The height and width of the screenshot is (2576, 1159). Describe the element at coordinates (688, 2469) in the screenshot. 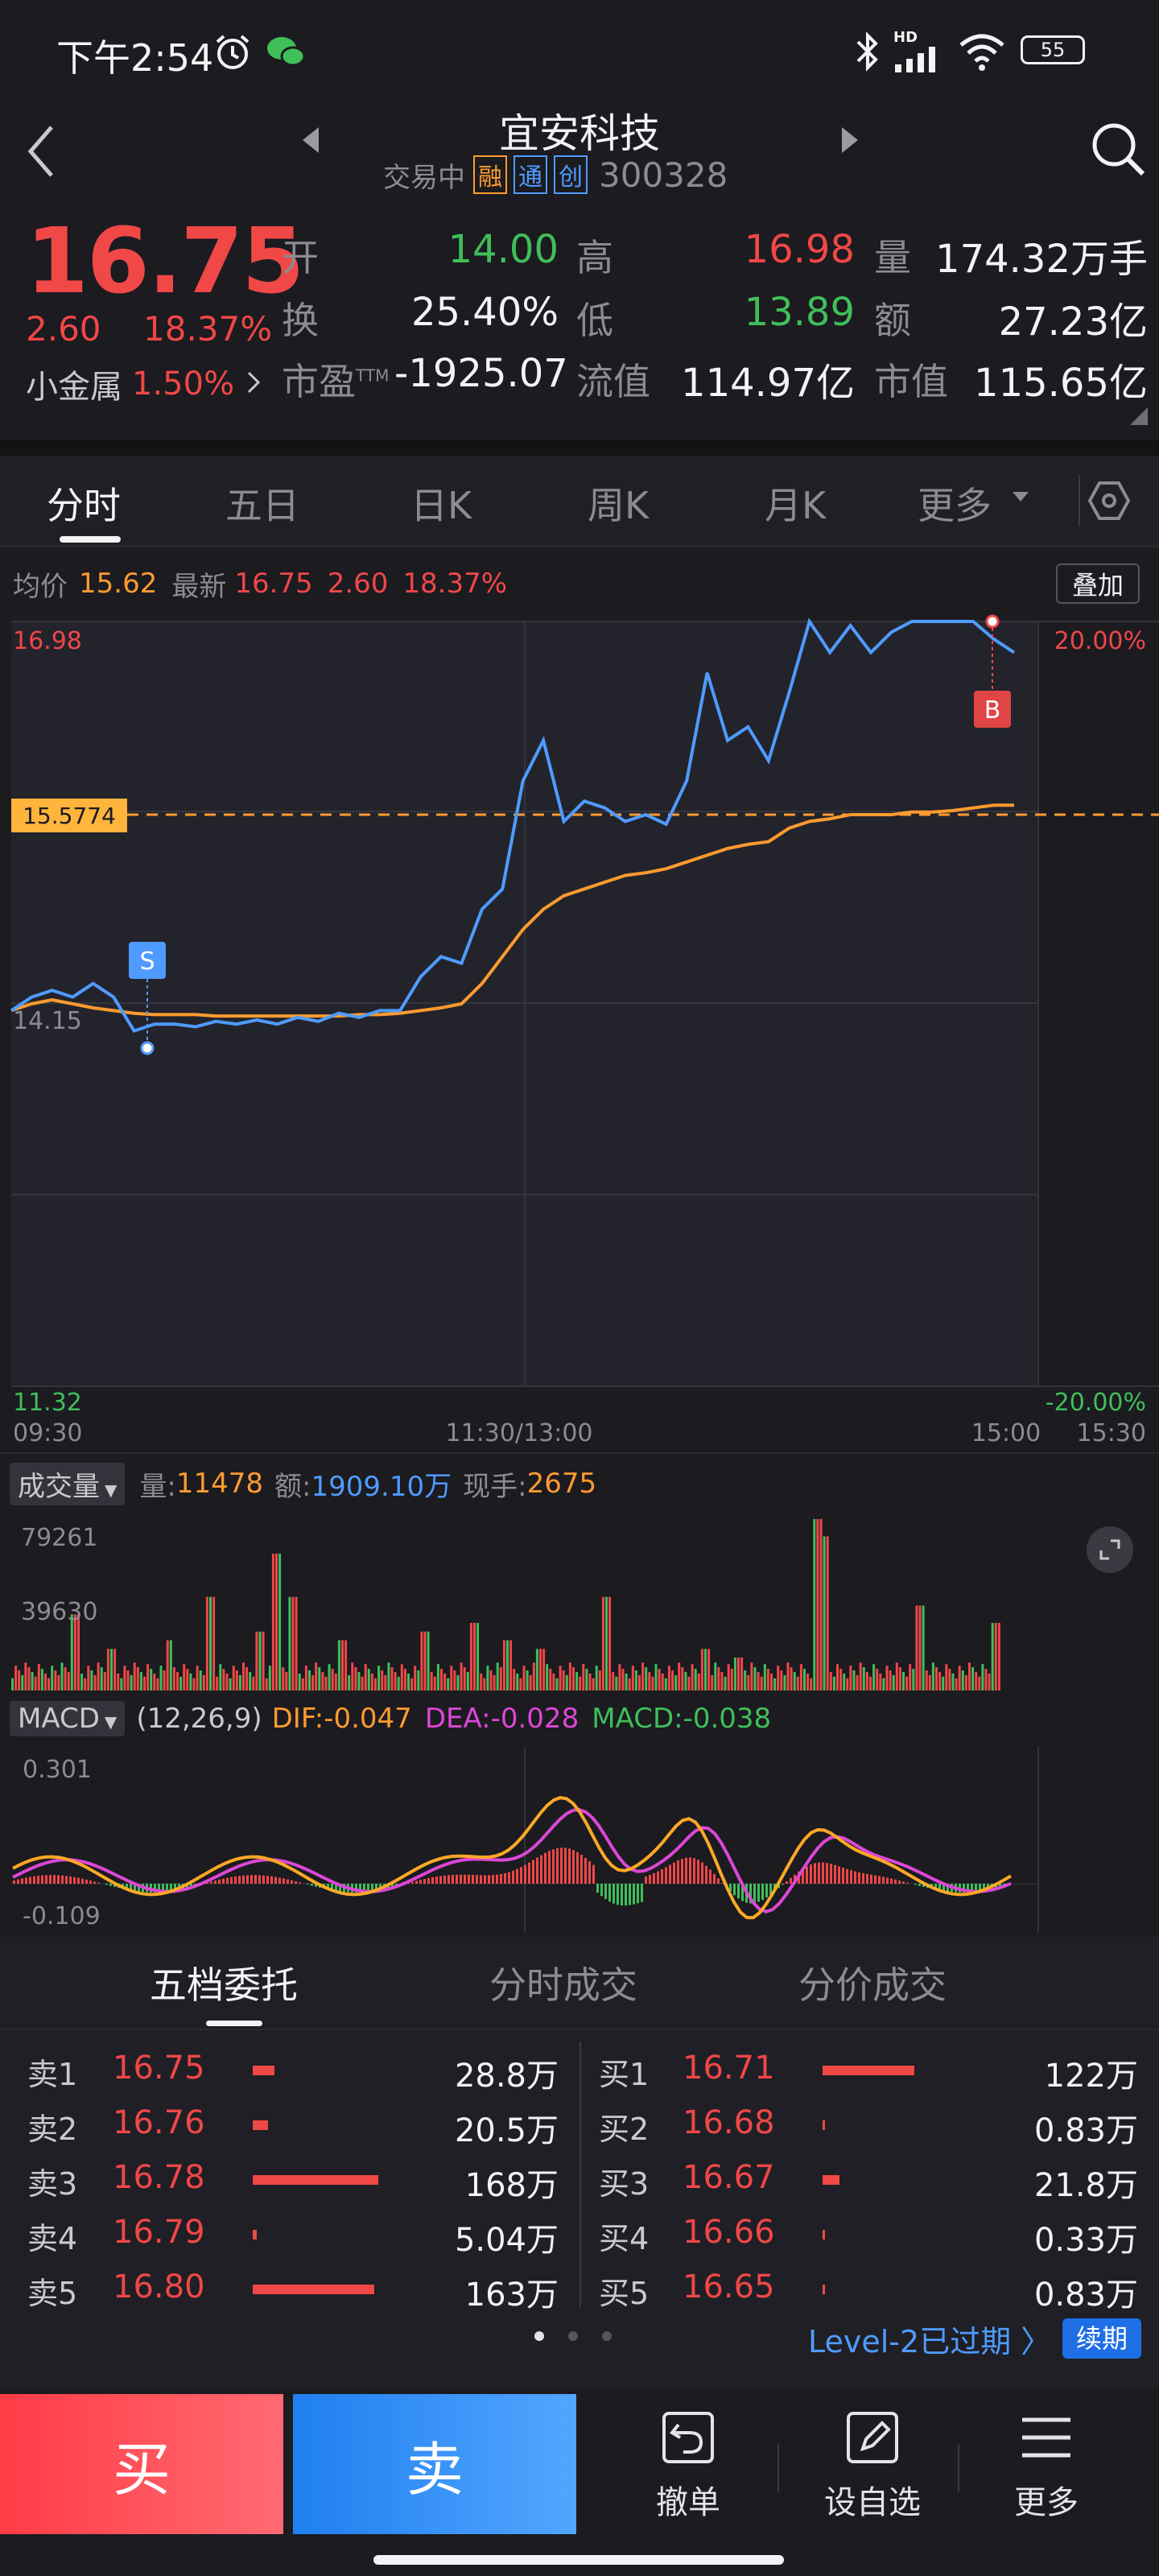

I see `cancel-order-button: 撤单` at that location.